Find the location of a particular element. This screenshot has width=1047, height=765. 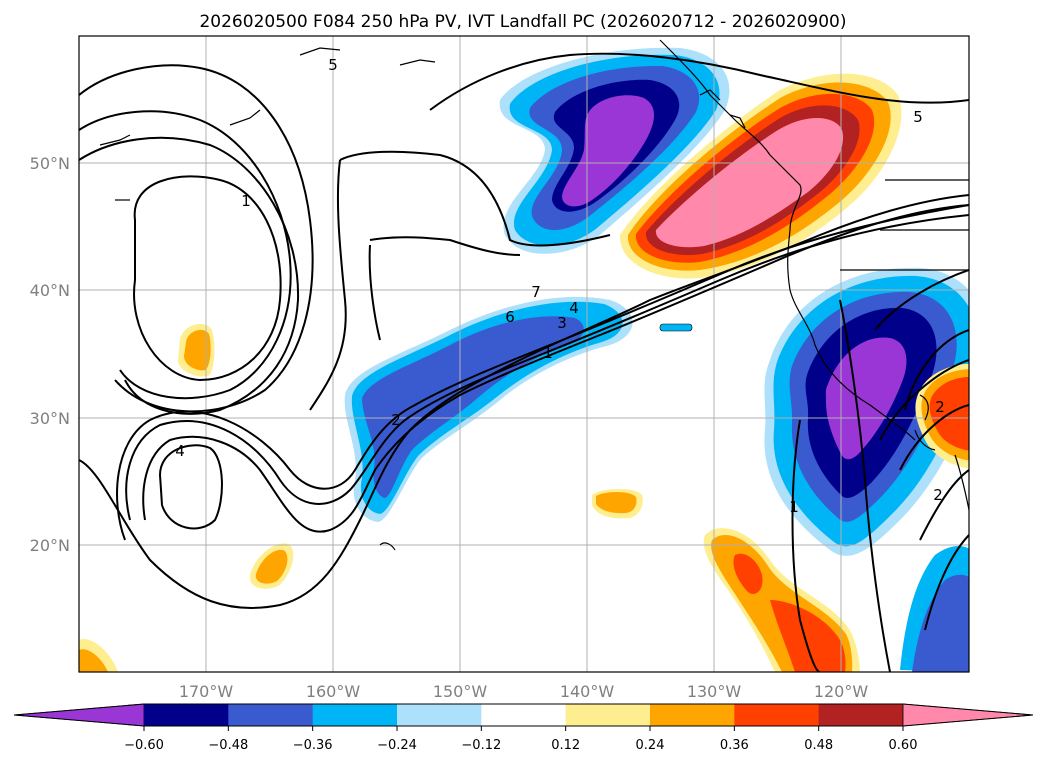

lat-tick-label: 50°N is located at coordinates (50, 163).